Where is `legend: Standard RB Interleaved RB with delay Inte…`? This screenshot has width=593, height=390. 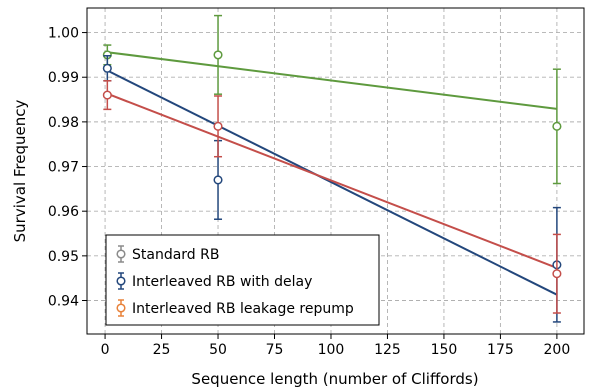 legend: Standard RB Interleaved RB with delay Inte… is located at coordinates (242, 280).